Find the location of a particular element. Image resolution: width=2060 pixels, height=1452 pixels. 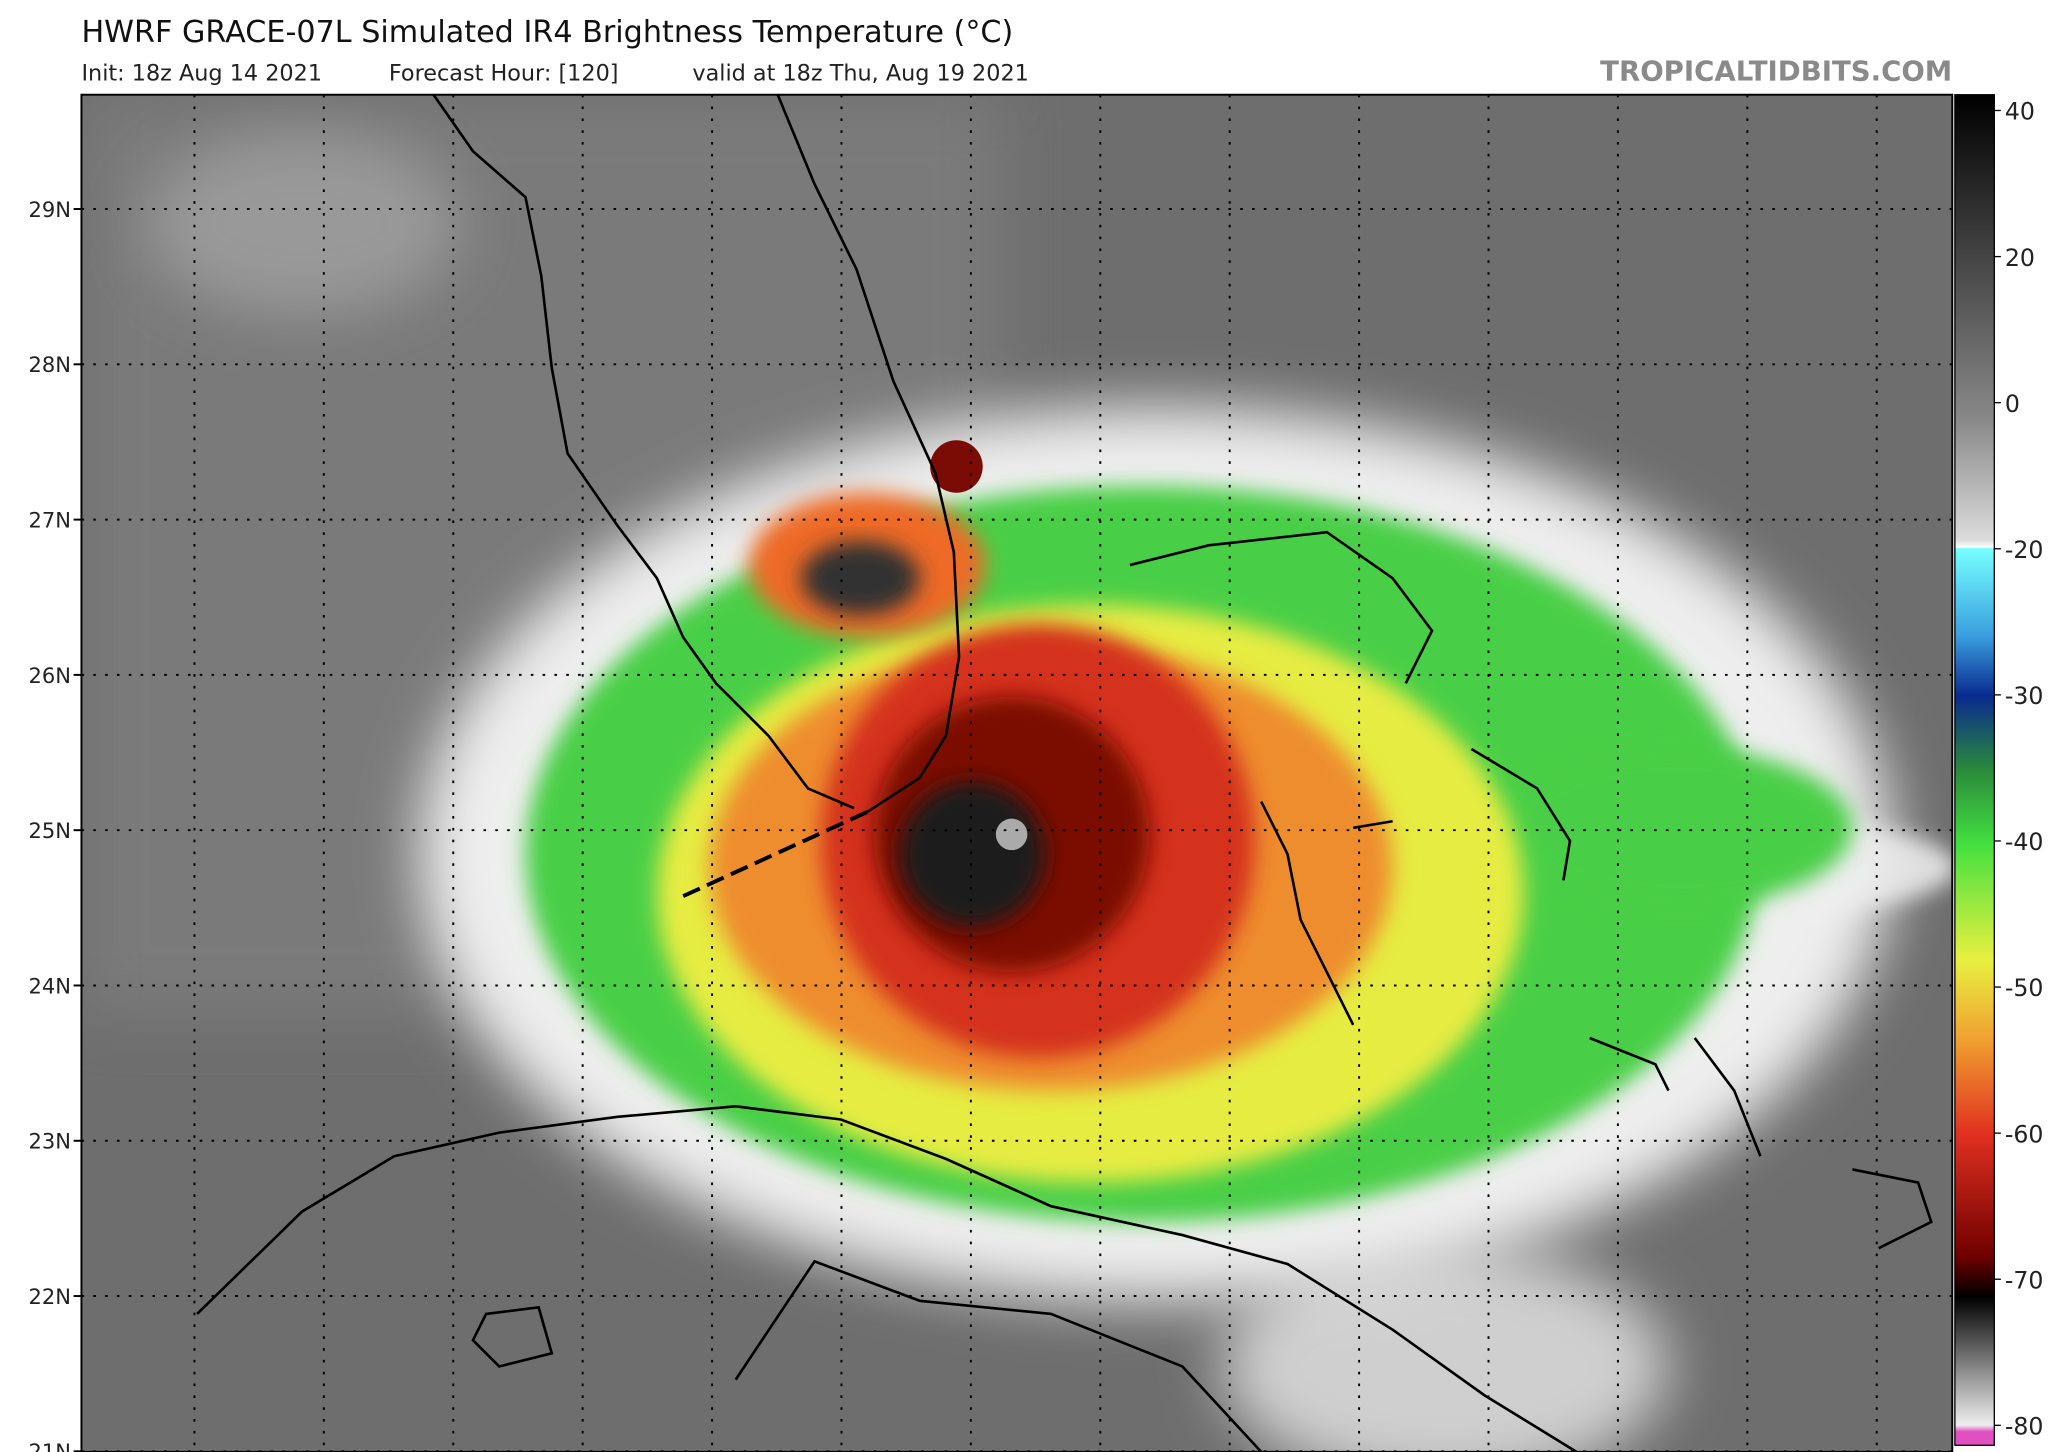

storm-arm is located at coordinates (1681, 827).